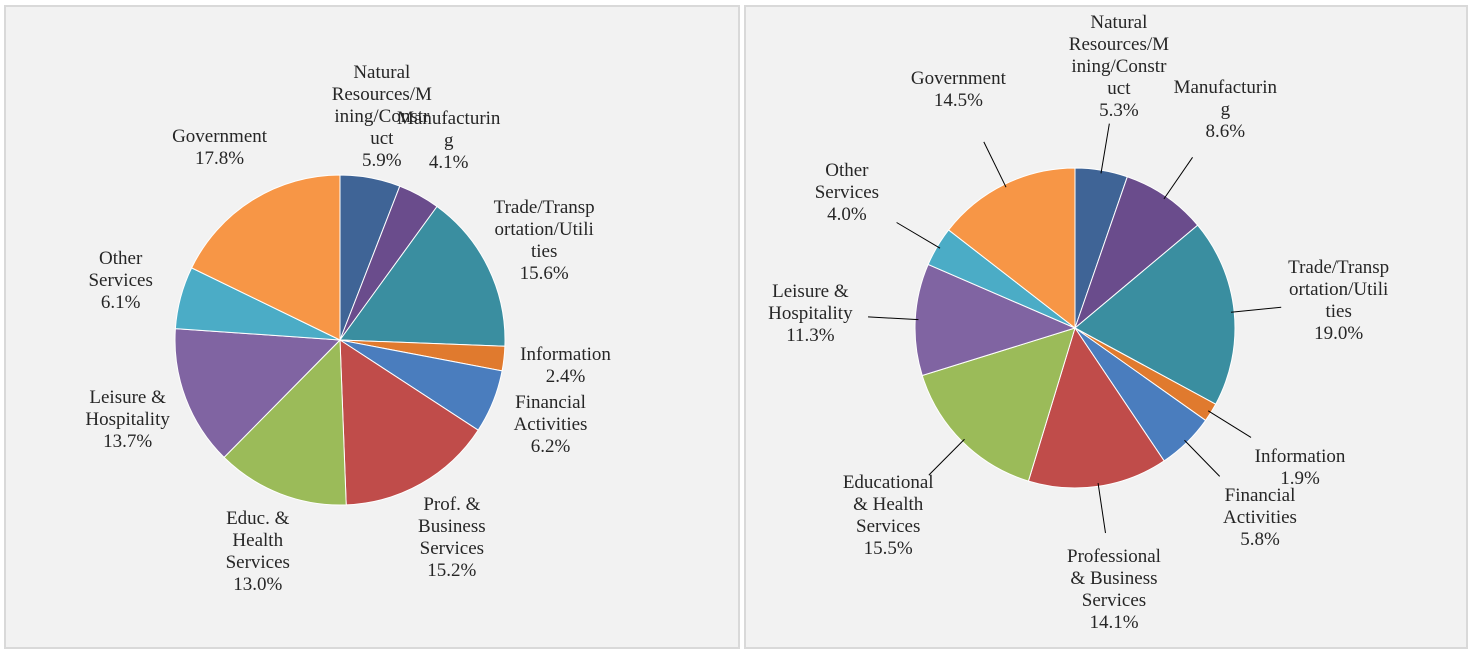 The image size is (1473, 650). Describe the element at coordinates (1114, 579) in the screenshot. I see `category-label: Professional & Business Services` at that location.